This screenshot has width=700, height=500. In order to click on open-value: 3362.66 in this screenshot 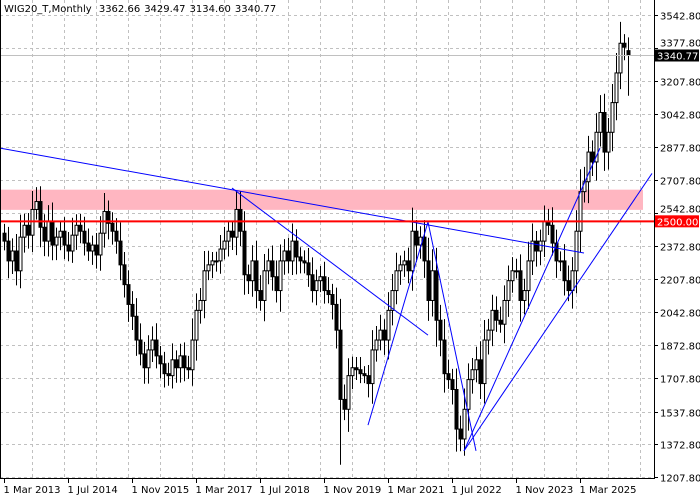, I will do `click(119, 9)`.